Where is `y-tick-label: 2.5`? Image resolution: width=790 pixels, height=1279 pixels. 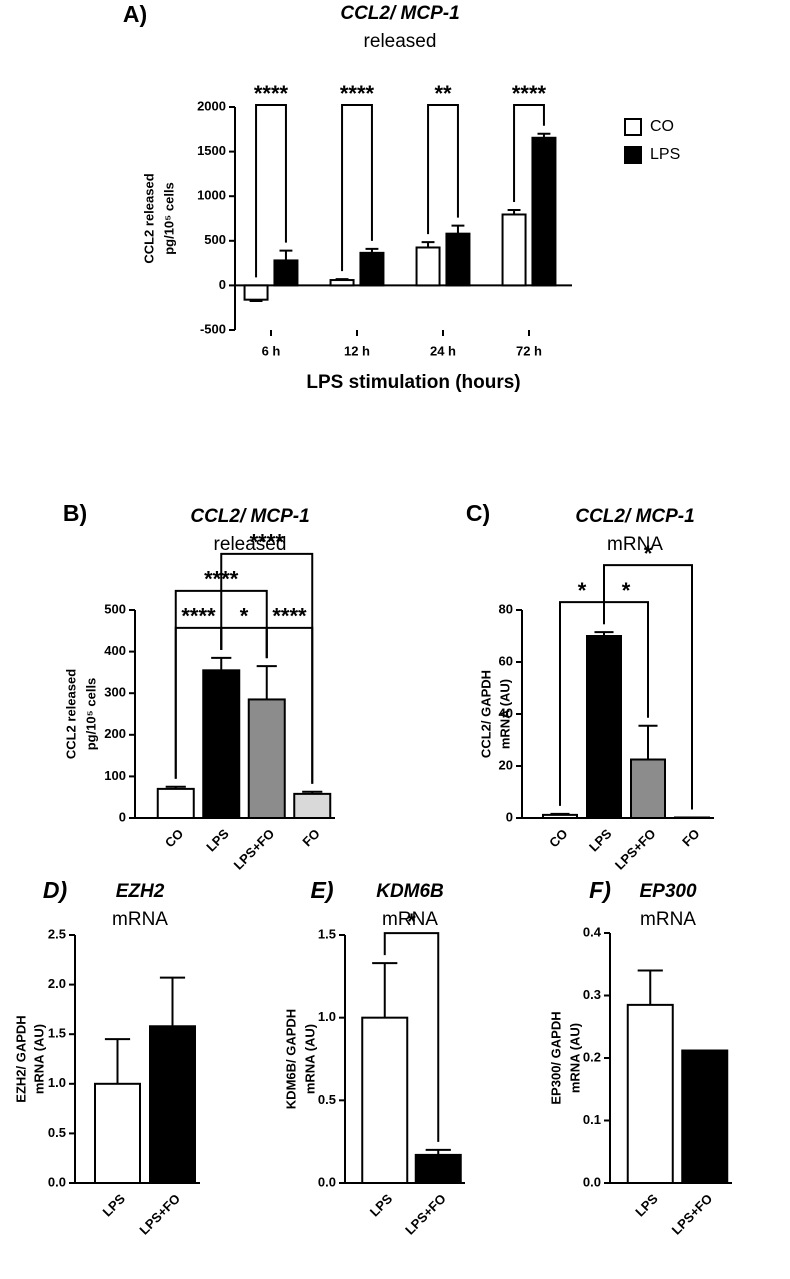 y-tick-label: 2.5 is located at coordinates (57, 933).